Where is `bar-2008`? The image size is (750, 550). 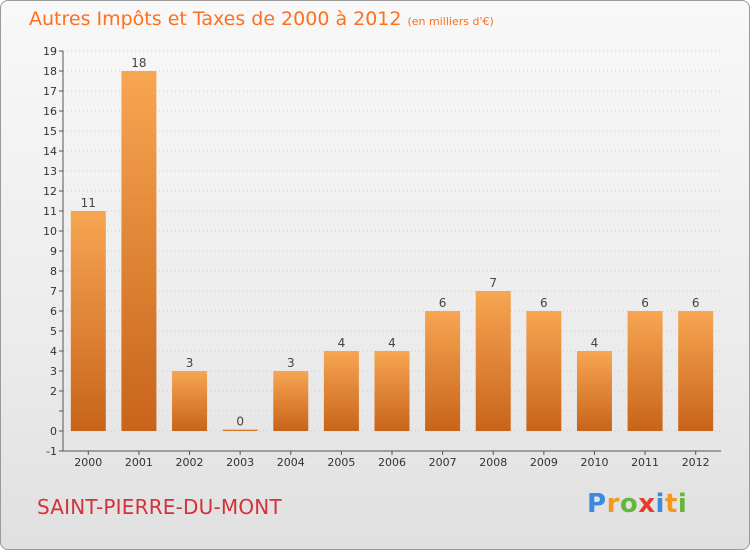 bar-2008 is located at coordinates (493, 361).